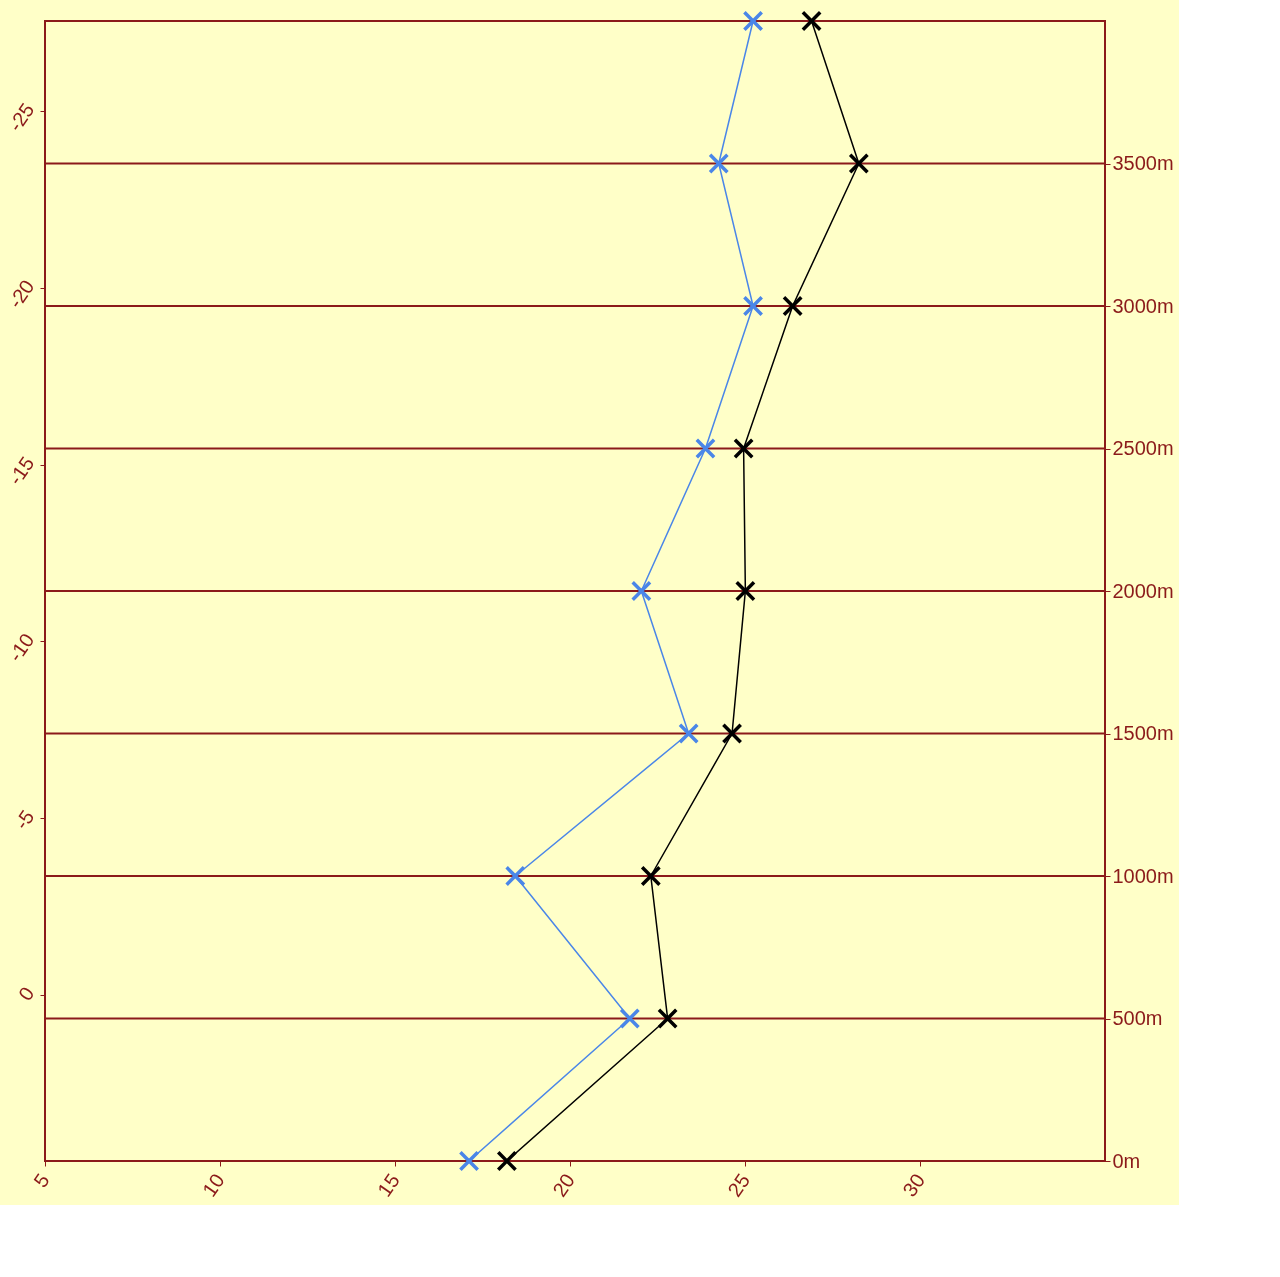 The height and width of the screenshot is (1277, 1280). I want to click on y-tick-label: 1000m, so click(1143, 875).